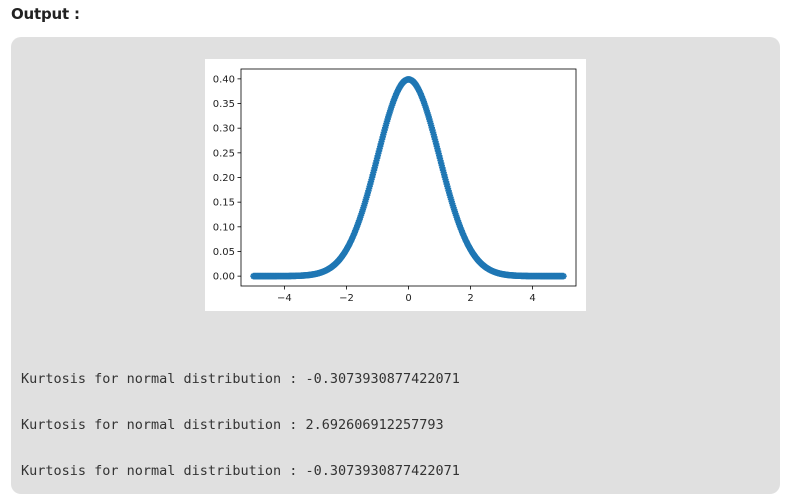 The height and width of the screenshot is (502, 796). I want to click on y-tick-label: 0.15, so click(224, 203).